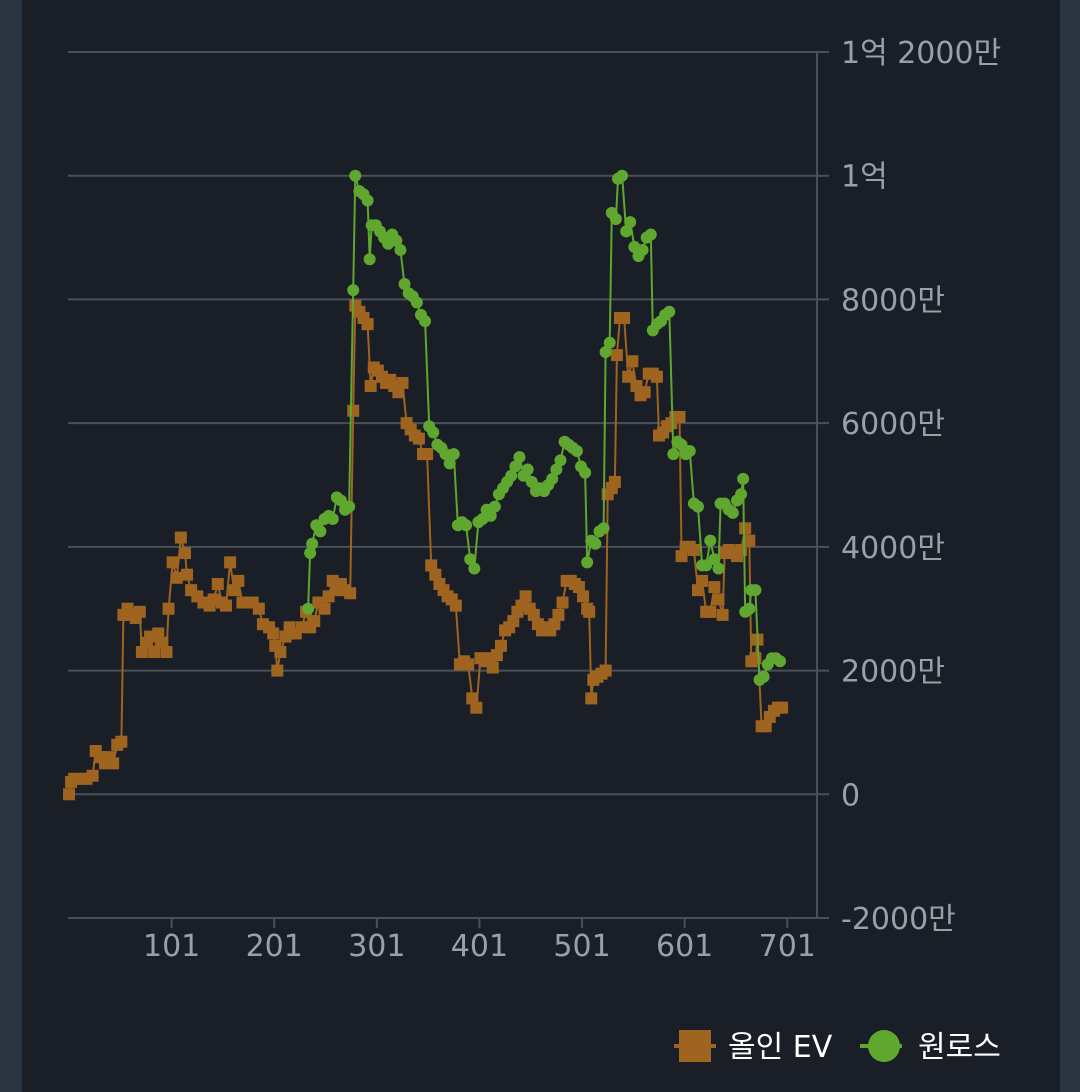 Image resolution: width=1080 pixels, height=1092 pixels. What do you see at coordinates (695, 1046) in the screenshot?
I see `legend-square-marker` at bounding box center [695, 1046].